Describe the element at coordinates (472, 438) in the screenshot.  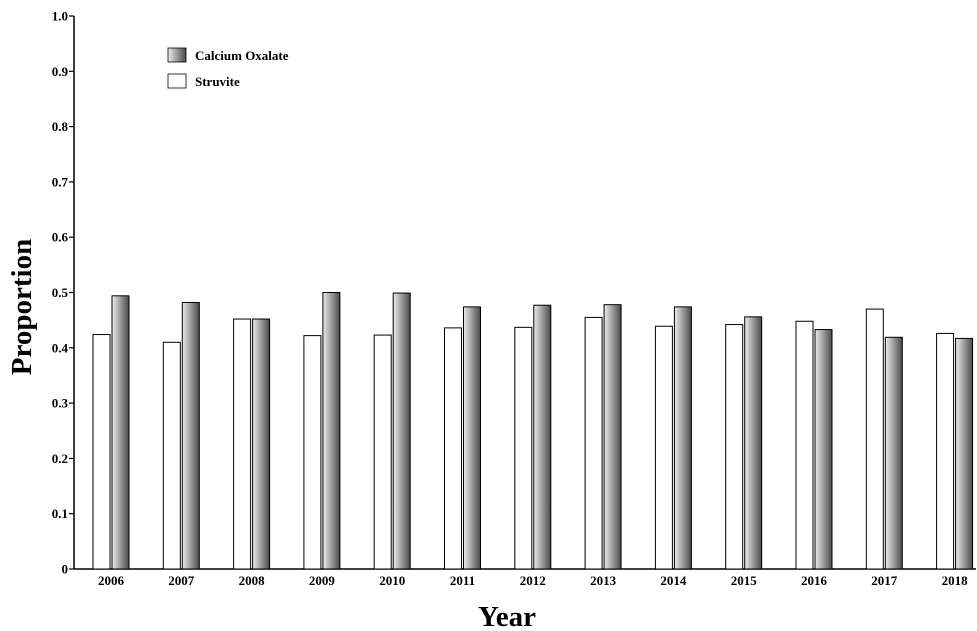
I see `bar-calcium-oxalate-2011` at that location.